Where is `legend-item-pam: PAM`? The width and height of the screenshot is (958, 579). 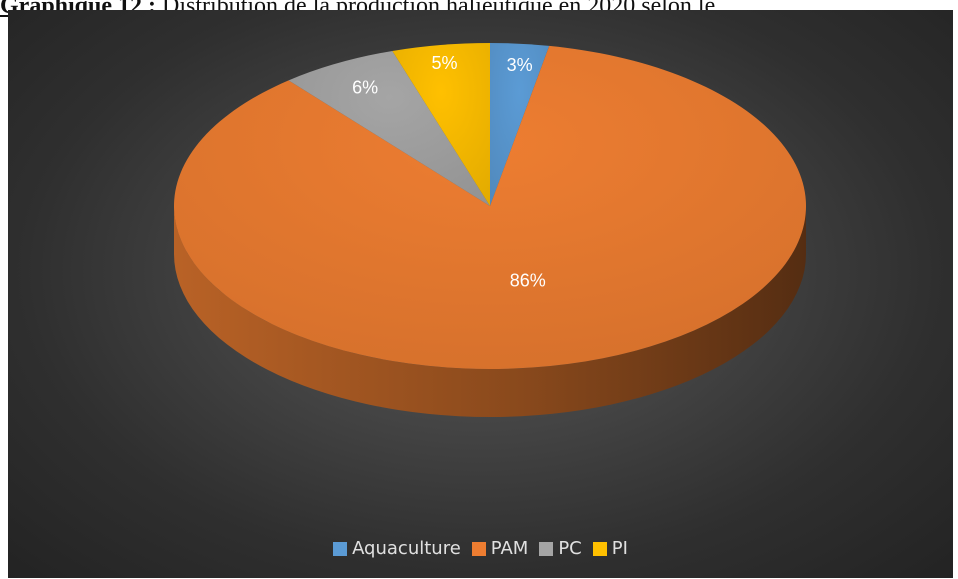 legend-item-pam: PAM is located at coordinates (500, 548).